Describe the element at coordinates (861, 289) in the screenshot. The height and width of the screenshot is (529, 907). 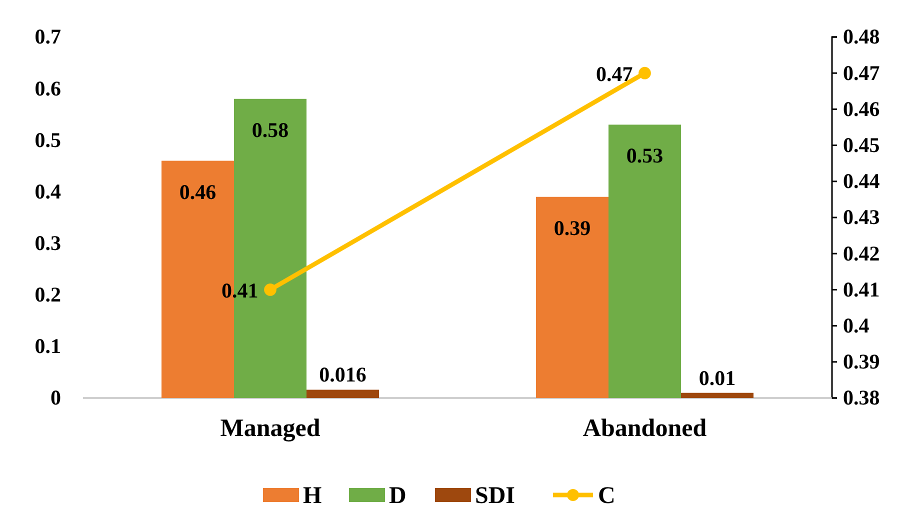
I see `y2-tick-label: 0.41` at that location.